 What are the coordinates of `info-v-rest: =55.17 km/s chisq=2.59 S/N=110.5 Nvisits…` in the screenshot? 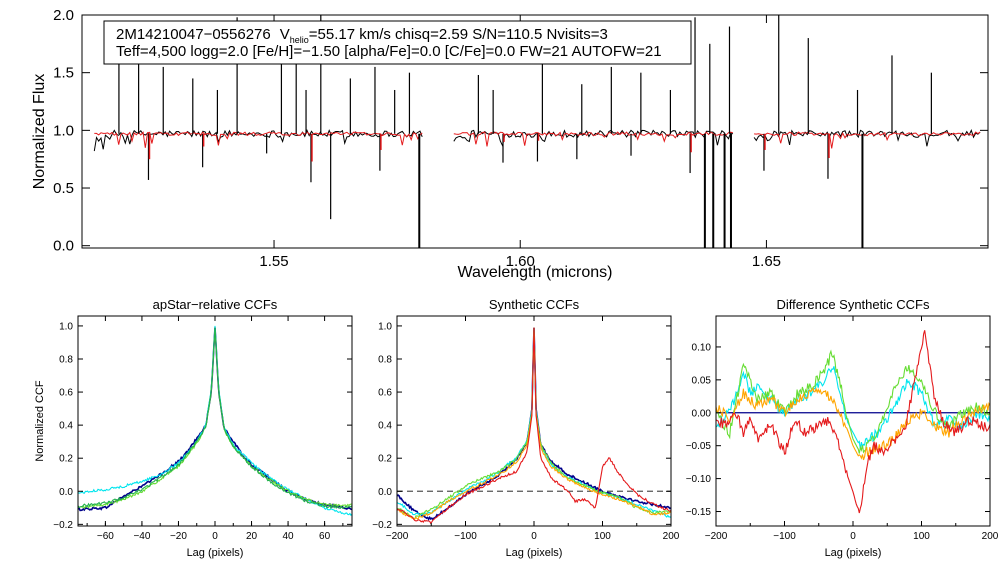 It's located at (458, 34).